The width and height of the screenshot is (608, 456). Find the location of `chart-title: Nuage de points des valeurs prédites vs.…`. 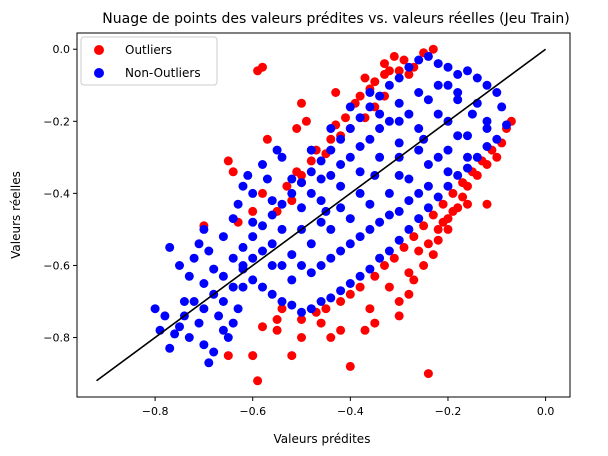

chart-title: Nuage de points des valeurs prédites vs.… is located at coordinates (335, 19).